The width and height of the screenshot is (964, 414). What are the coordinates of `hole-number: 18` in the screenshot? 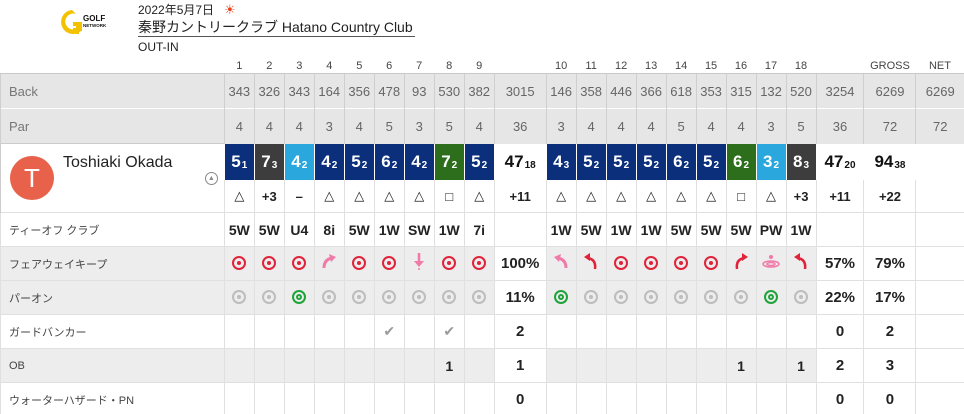 It's located at (801, 66).